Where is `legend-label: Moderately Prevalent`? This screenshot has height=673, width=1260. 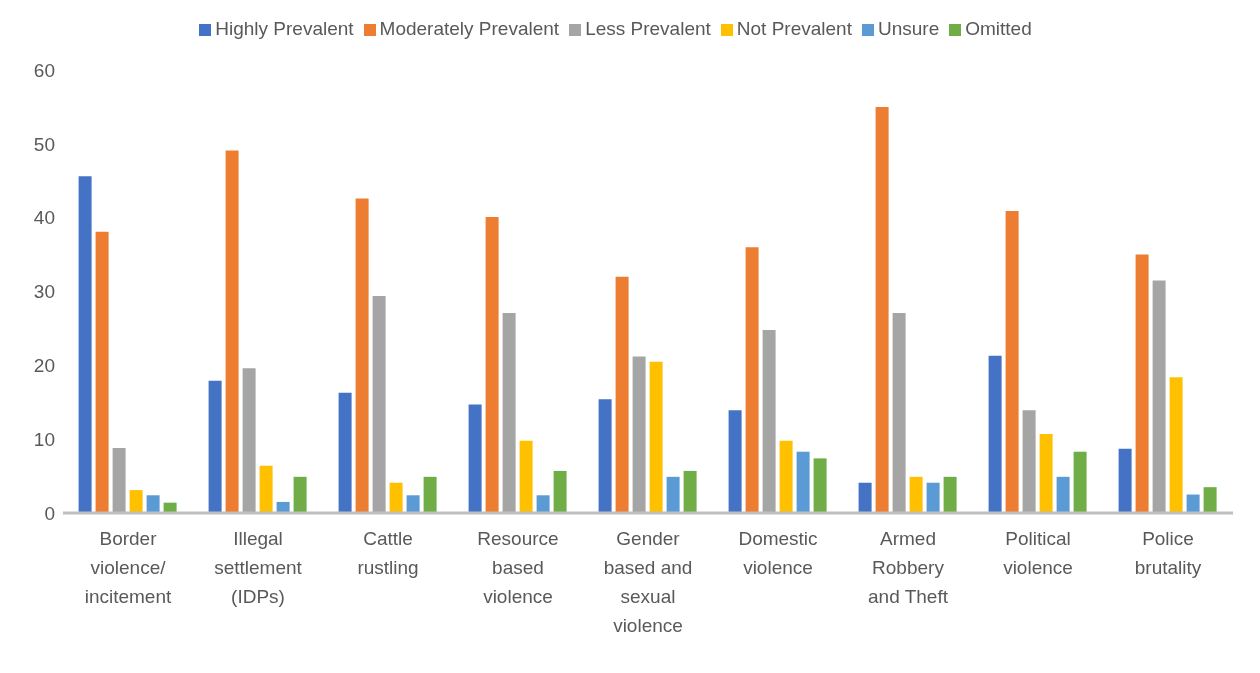
legend-label: Moderately Prevalent is located at coordinates (469, 28).